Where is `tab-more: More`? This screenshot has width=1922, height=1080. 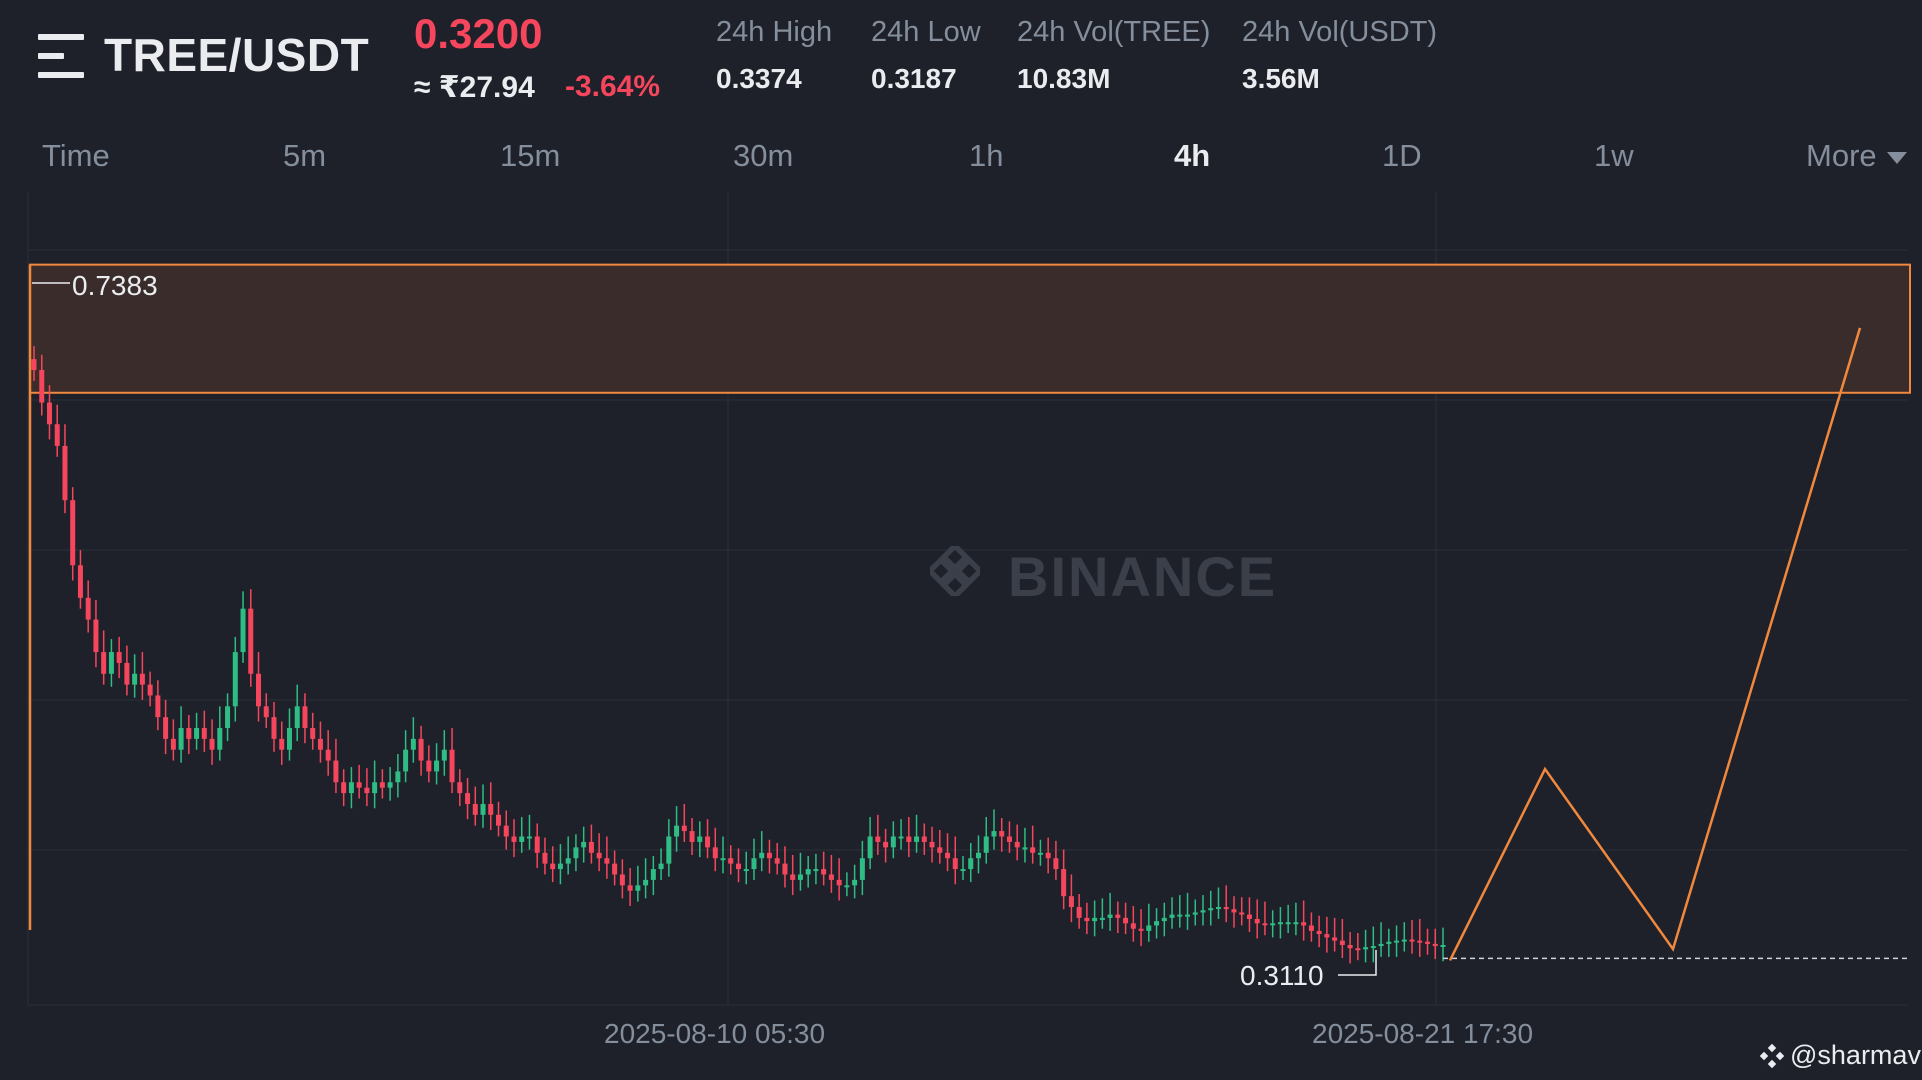
tab-more: More is located at coordinates (1856, 156).